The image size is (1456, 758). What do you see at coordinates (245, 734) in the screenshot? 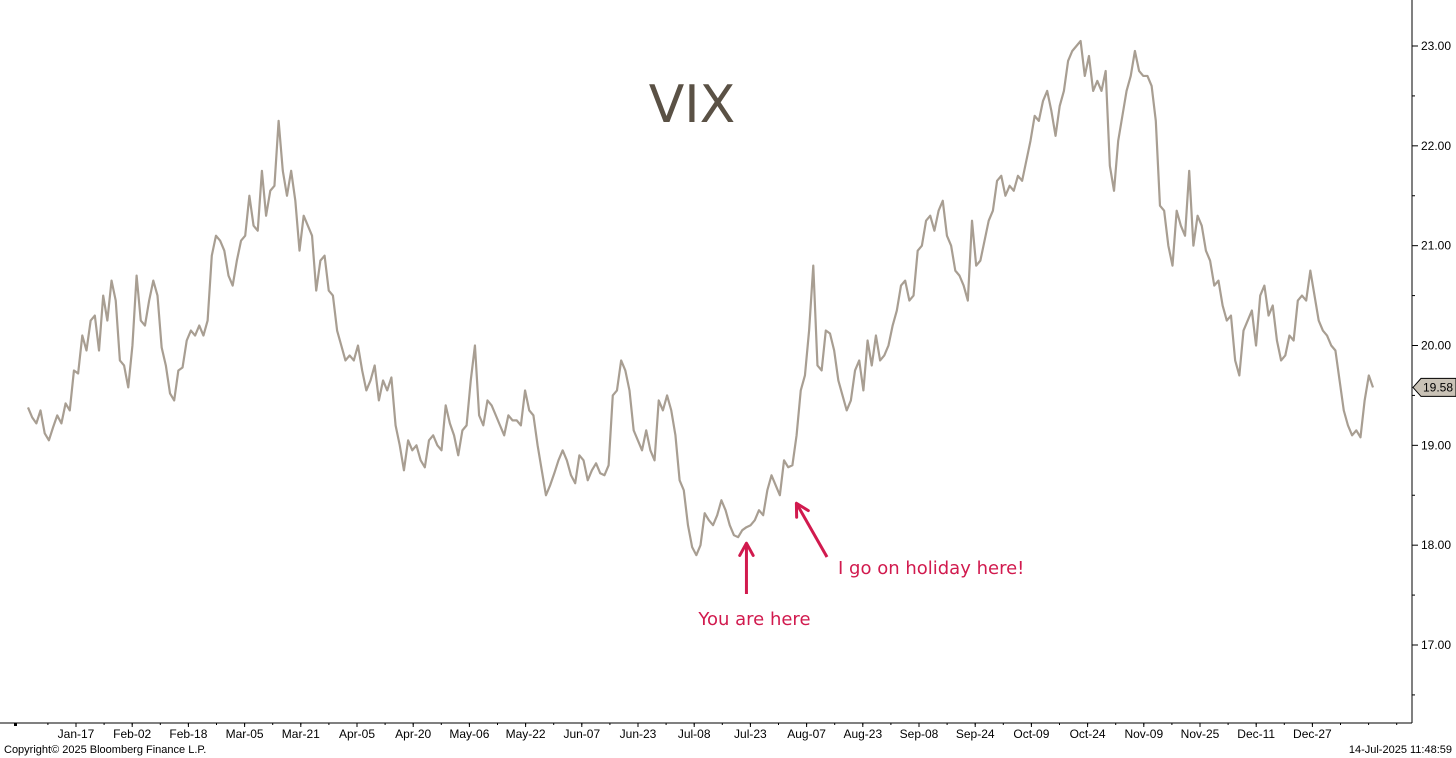
I see `x-tick-label: Mar-05` at bounding box center [245, 734].